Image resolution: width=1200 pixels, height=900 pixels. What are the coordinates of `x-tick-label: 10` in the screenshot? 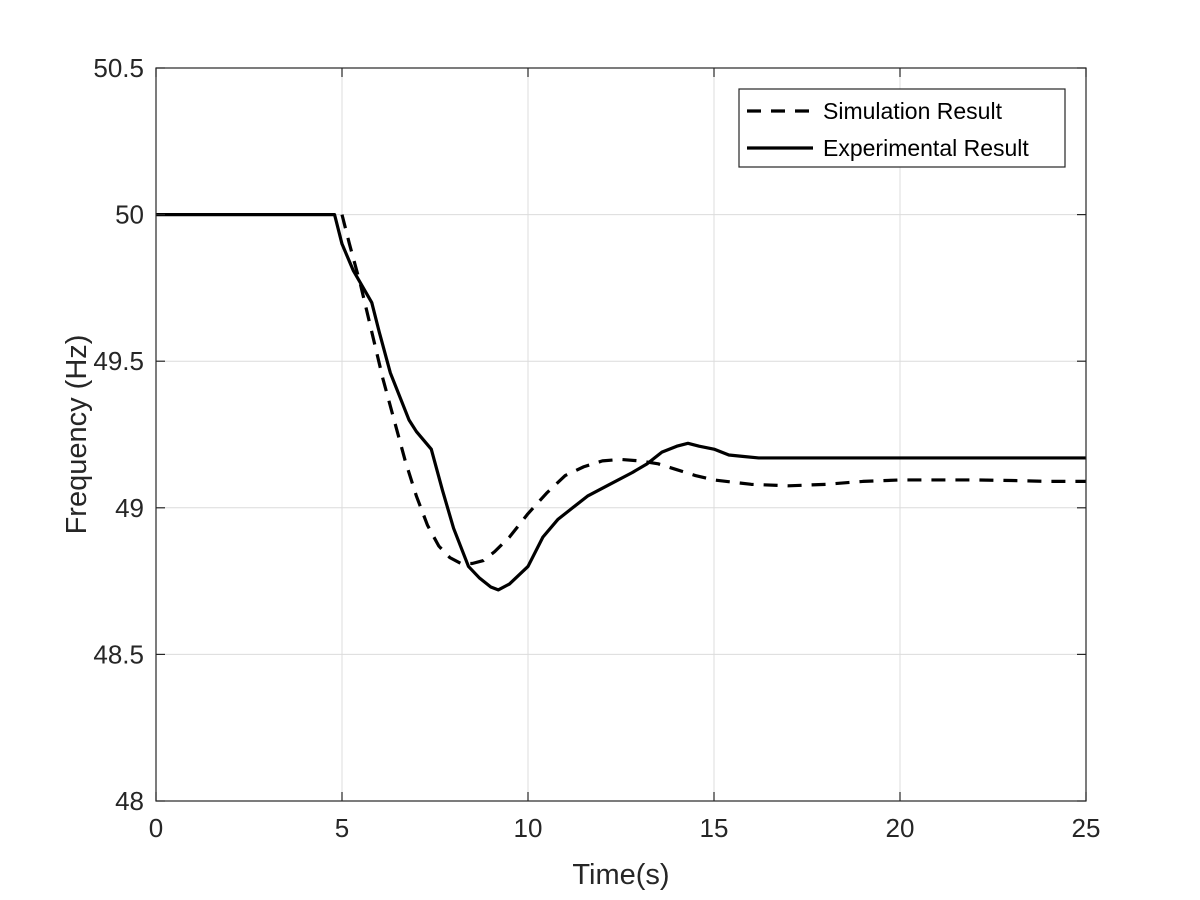 It's located at (528, 828).